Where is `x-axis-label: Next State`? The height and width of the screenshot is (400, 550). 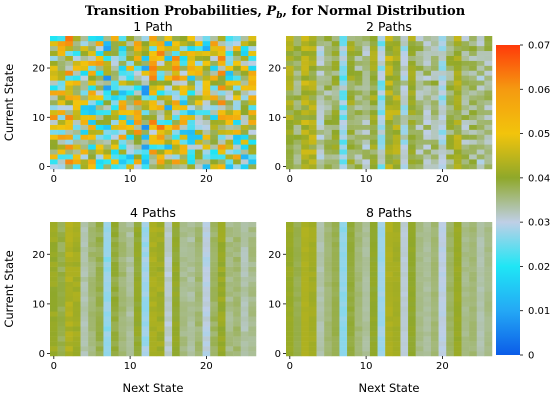
x-axis-label: Next State is located at coordinates (389, 388).